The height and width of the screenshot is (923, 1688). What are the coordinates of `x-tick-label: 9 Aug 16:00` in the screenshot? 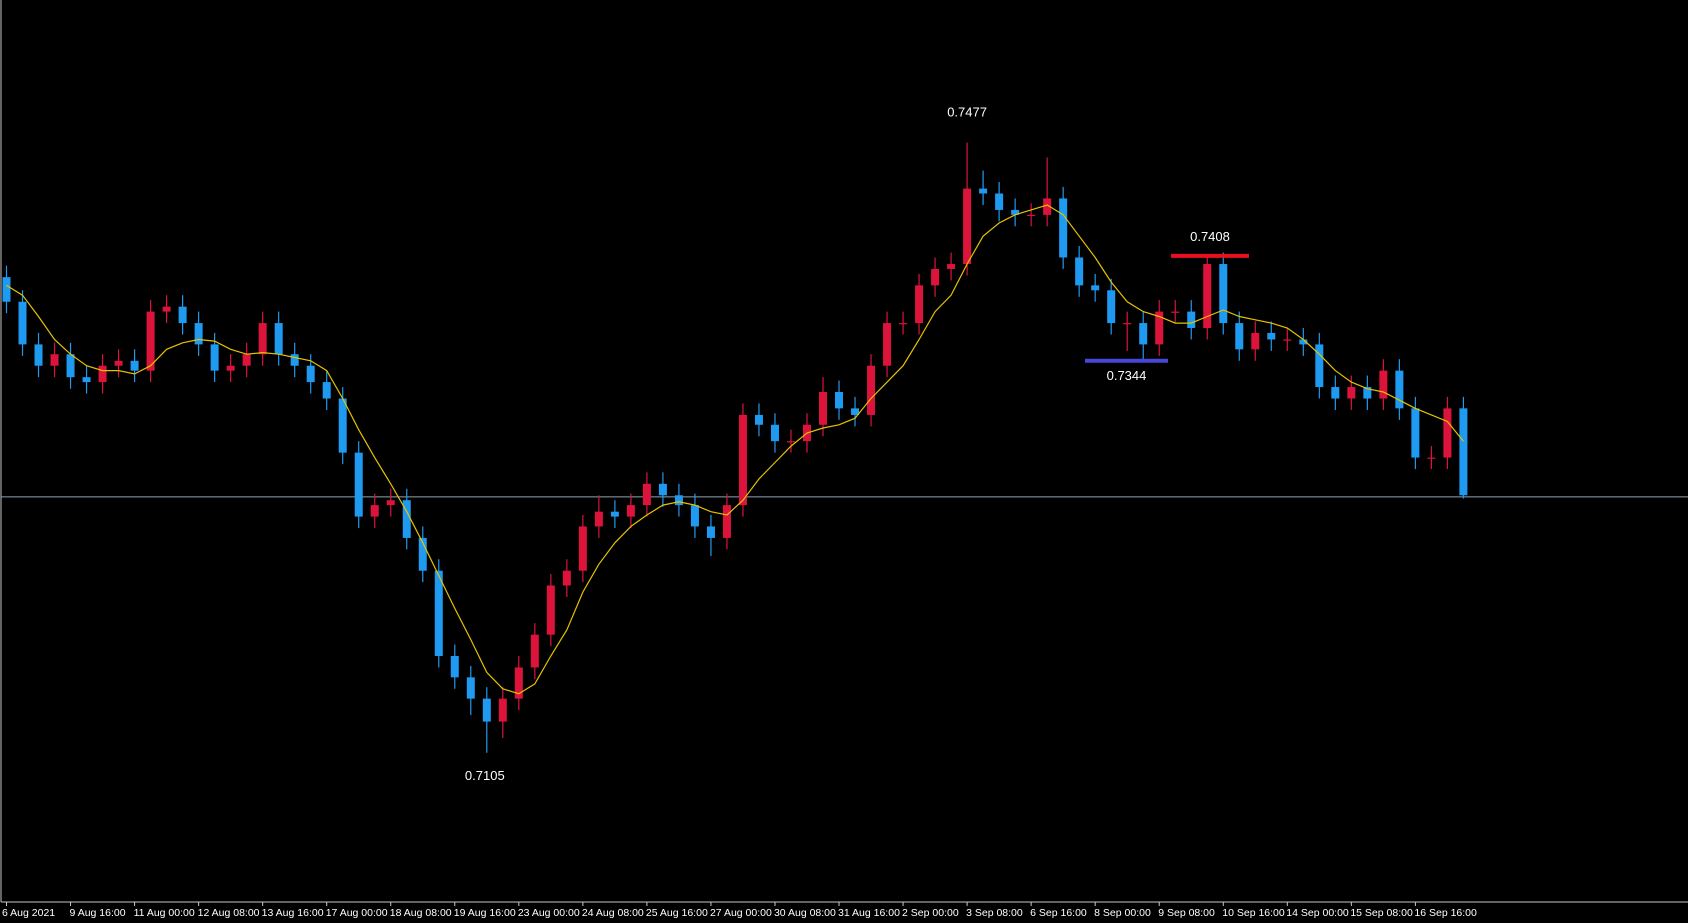 It's located at (98, 913).